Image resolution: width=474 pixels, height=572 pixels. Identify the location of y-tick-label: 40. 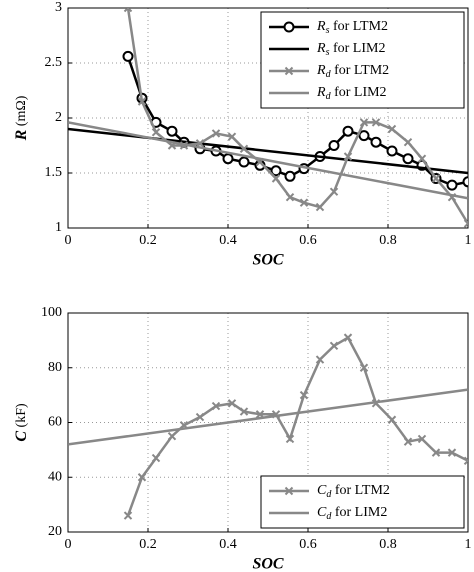
(55, 476).